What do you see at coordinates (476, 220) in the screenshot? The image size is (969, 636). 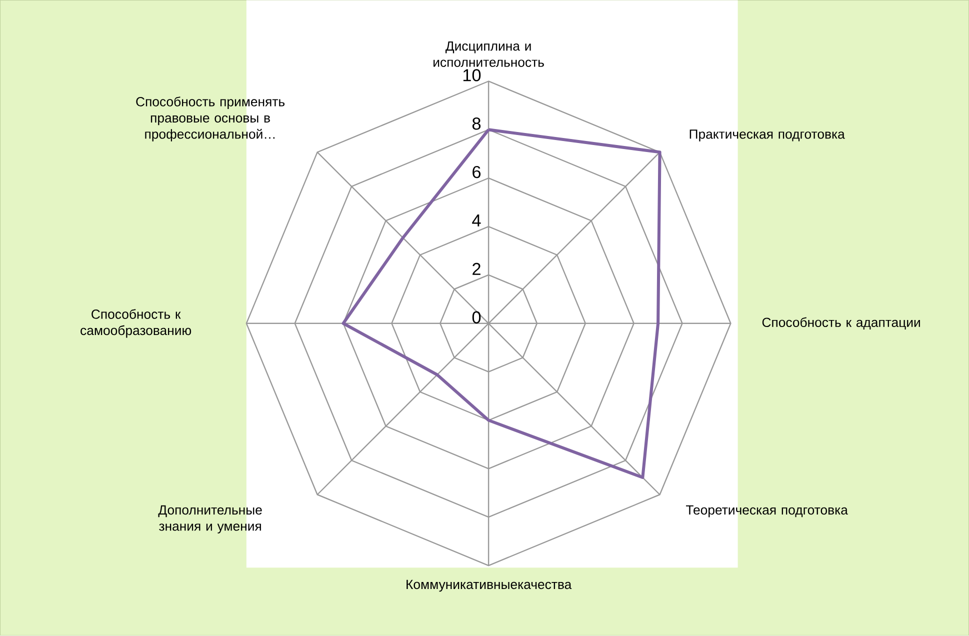 I see `y-tick-label: 4` at bounding box center [476, 220].